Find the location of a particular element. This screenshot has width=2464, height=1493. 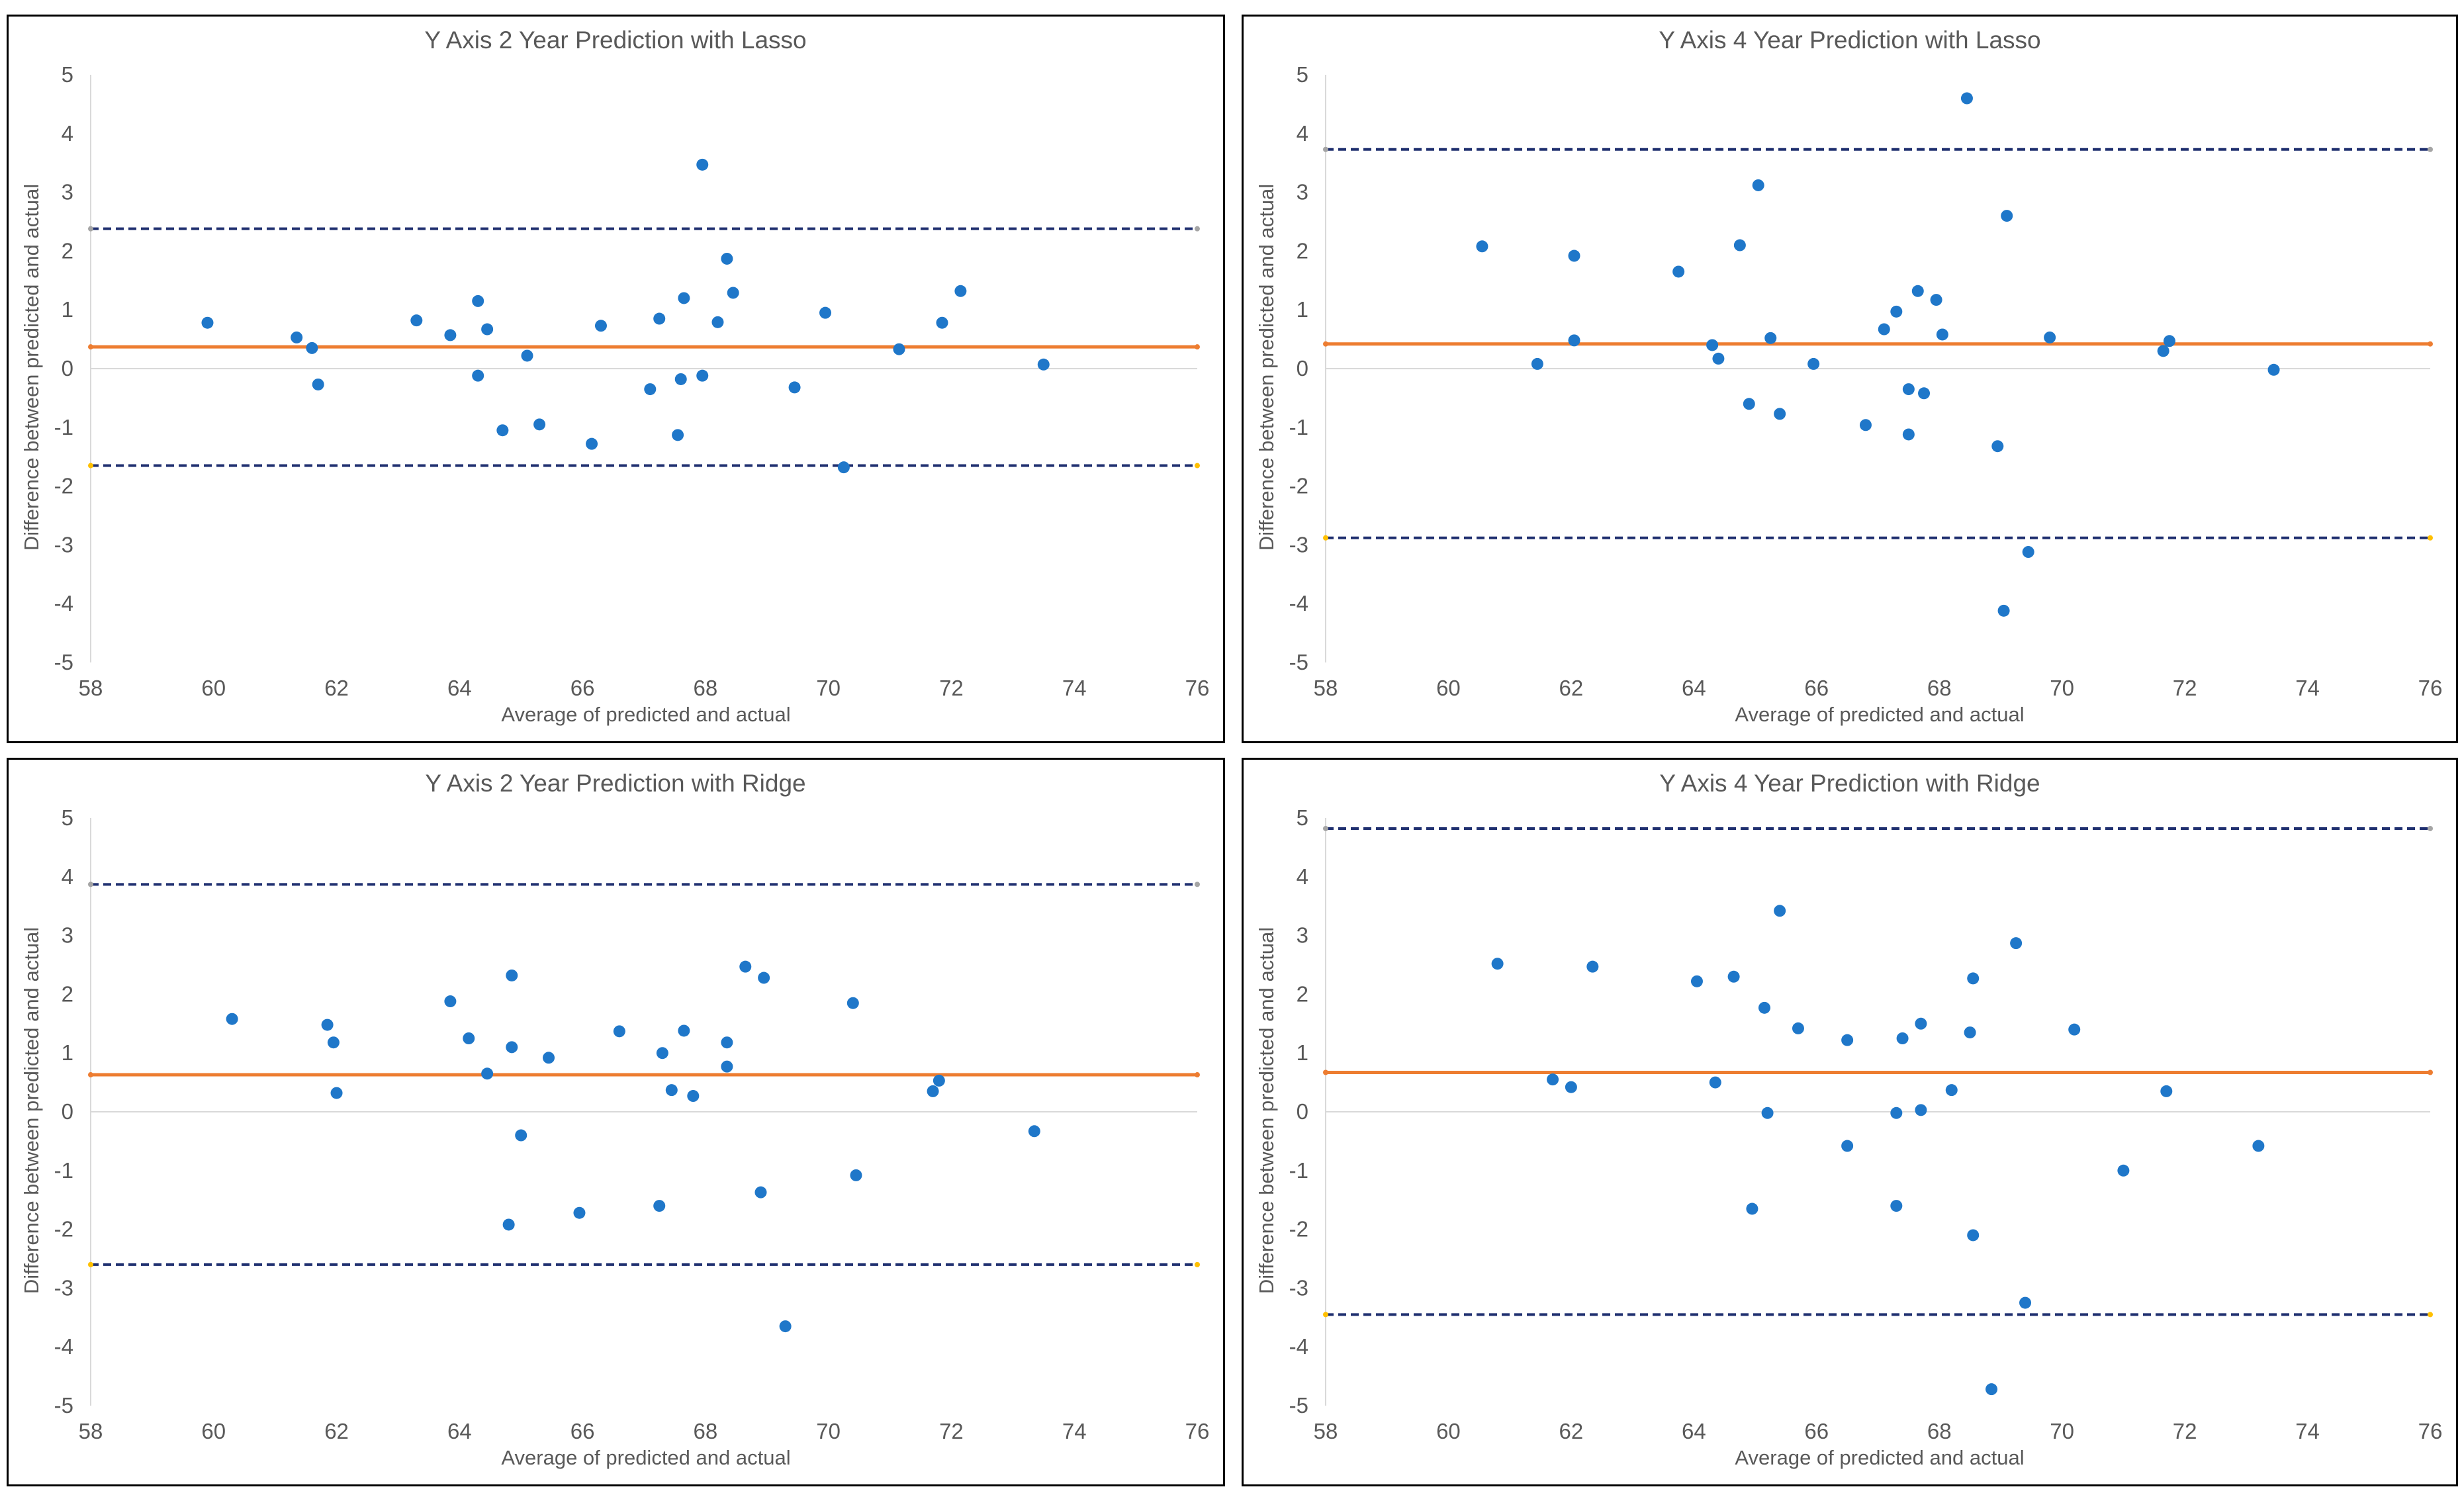

x-tick-label: 70 is located at coordinates (828, 1431).